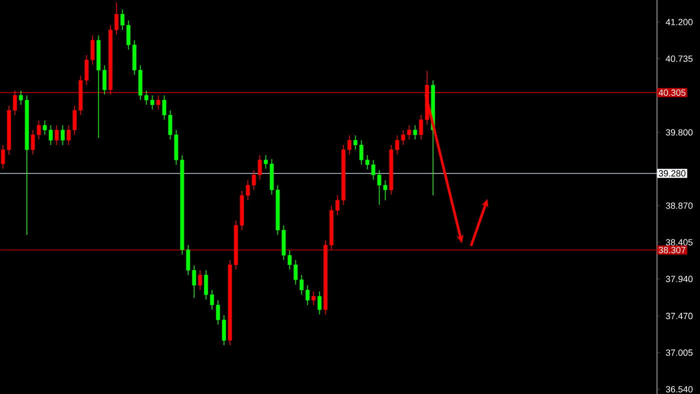  I want to click on y-tick-label: 37.940, so click(679, 279).